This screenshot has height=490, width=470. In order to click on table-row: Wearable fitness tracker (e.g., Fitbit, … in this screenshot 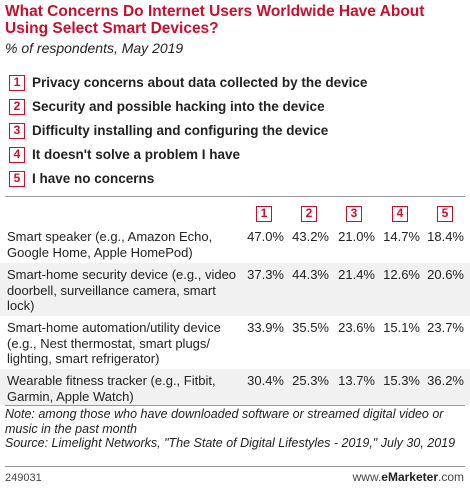, I will do `click(235, 387)`.